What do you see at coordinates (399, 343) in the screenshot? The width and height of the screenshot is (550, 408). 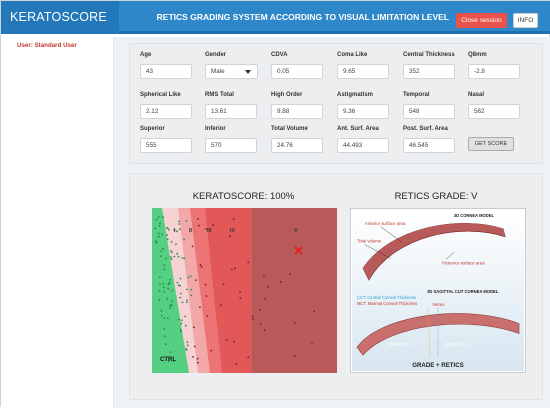 I see `visual-axis-label: Visual Axis` at bounding box center [399, 343].